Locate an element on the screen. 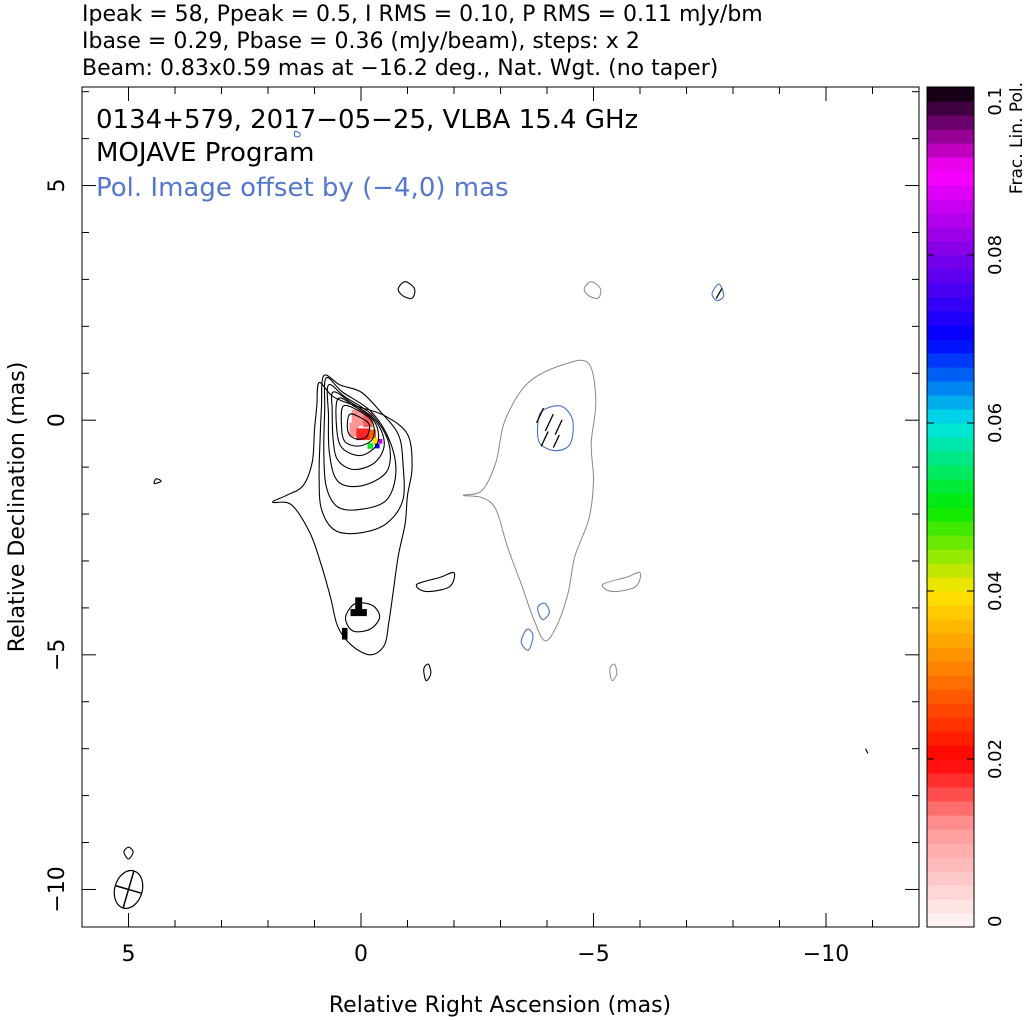  colorbar: 0 0.02 0.04 0.06 0.08 0.1 is located at coordinates (966, 507).